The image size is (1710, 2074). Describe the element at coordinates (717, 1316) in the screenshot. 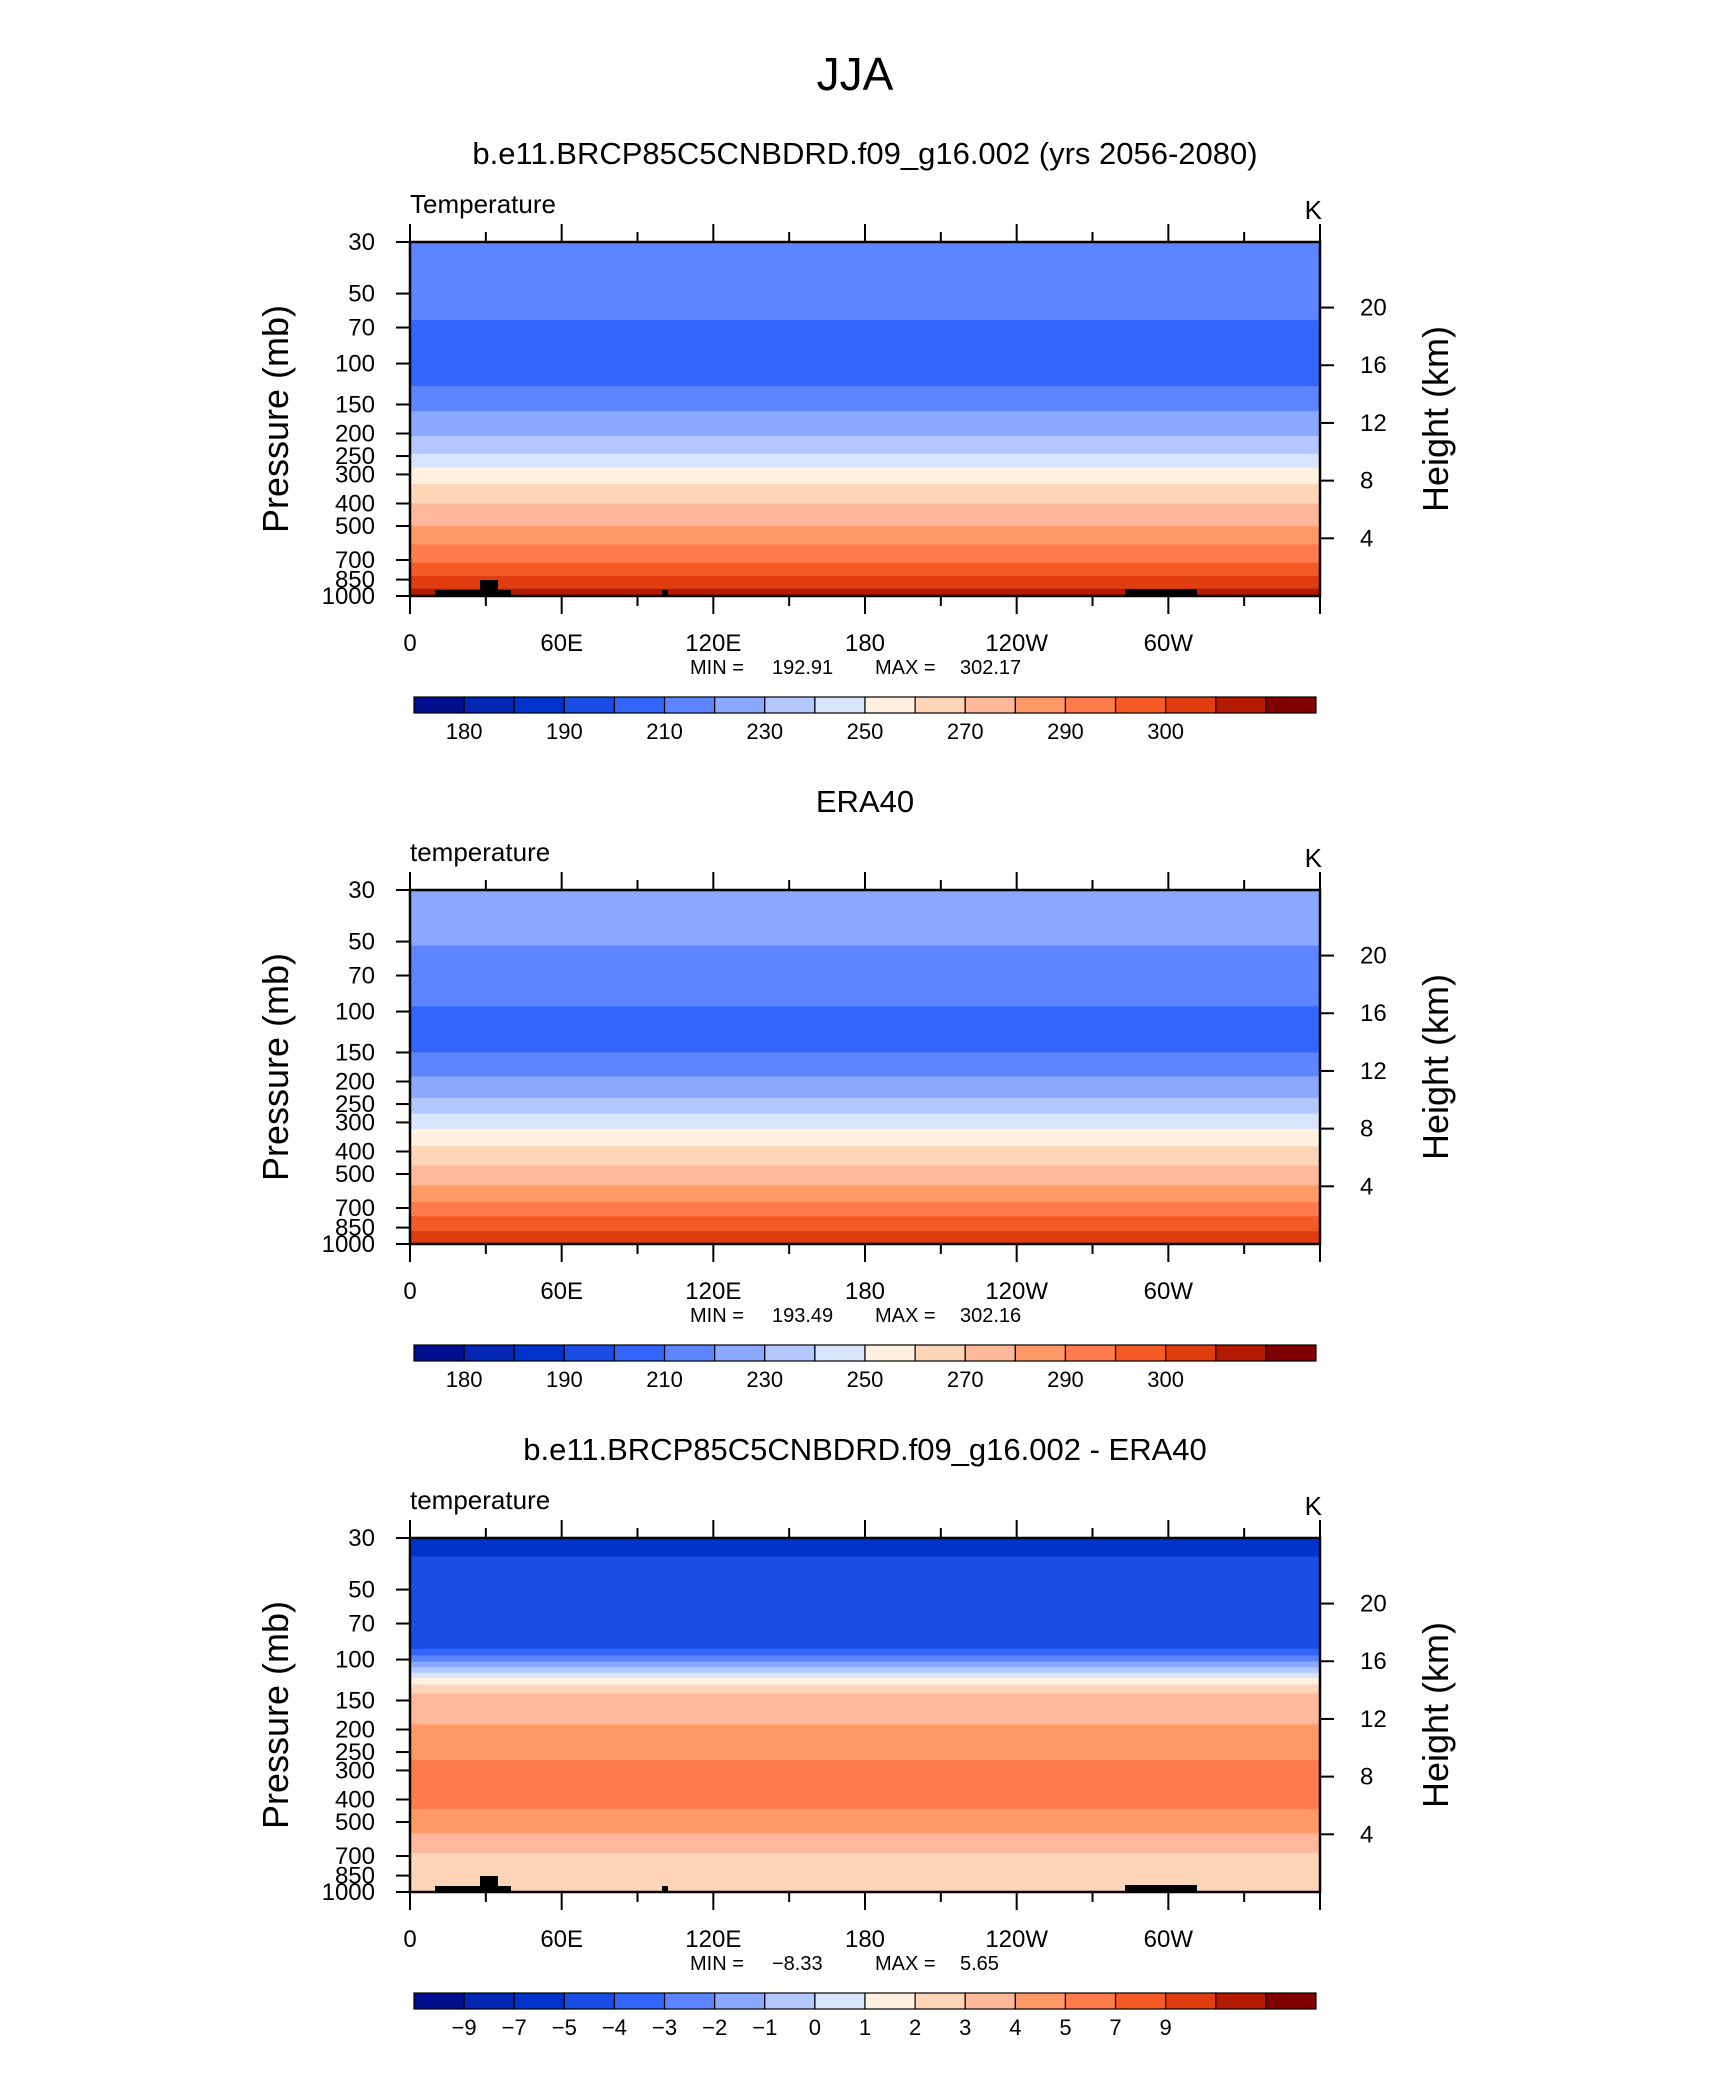

I see `min-label: MIN =` at that location.